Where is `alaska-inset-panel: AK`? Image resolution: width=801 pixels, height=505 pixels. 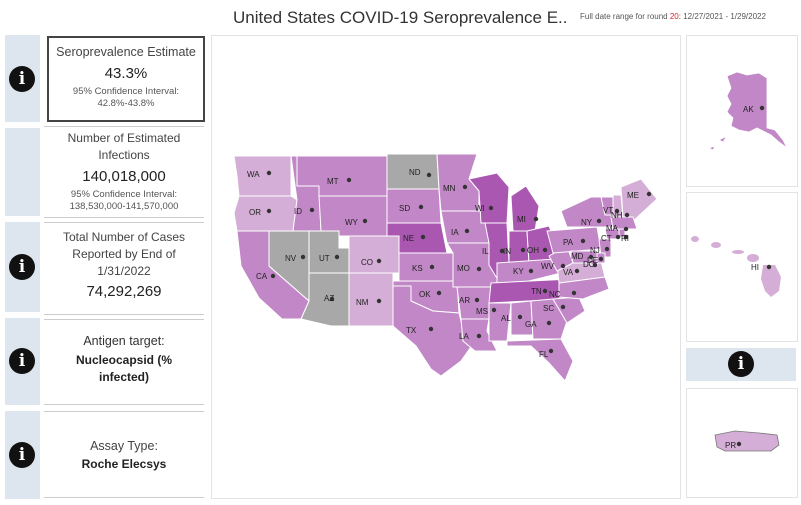
alaska-inset-panel: AK is located at coordinates (742, 111).